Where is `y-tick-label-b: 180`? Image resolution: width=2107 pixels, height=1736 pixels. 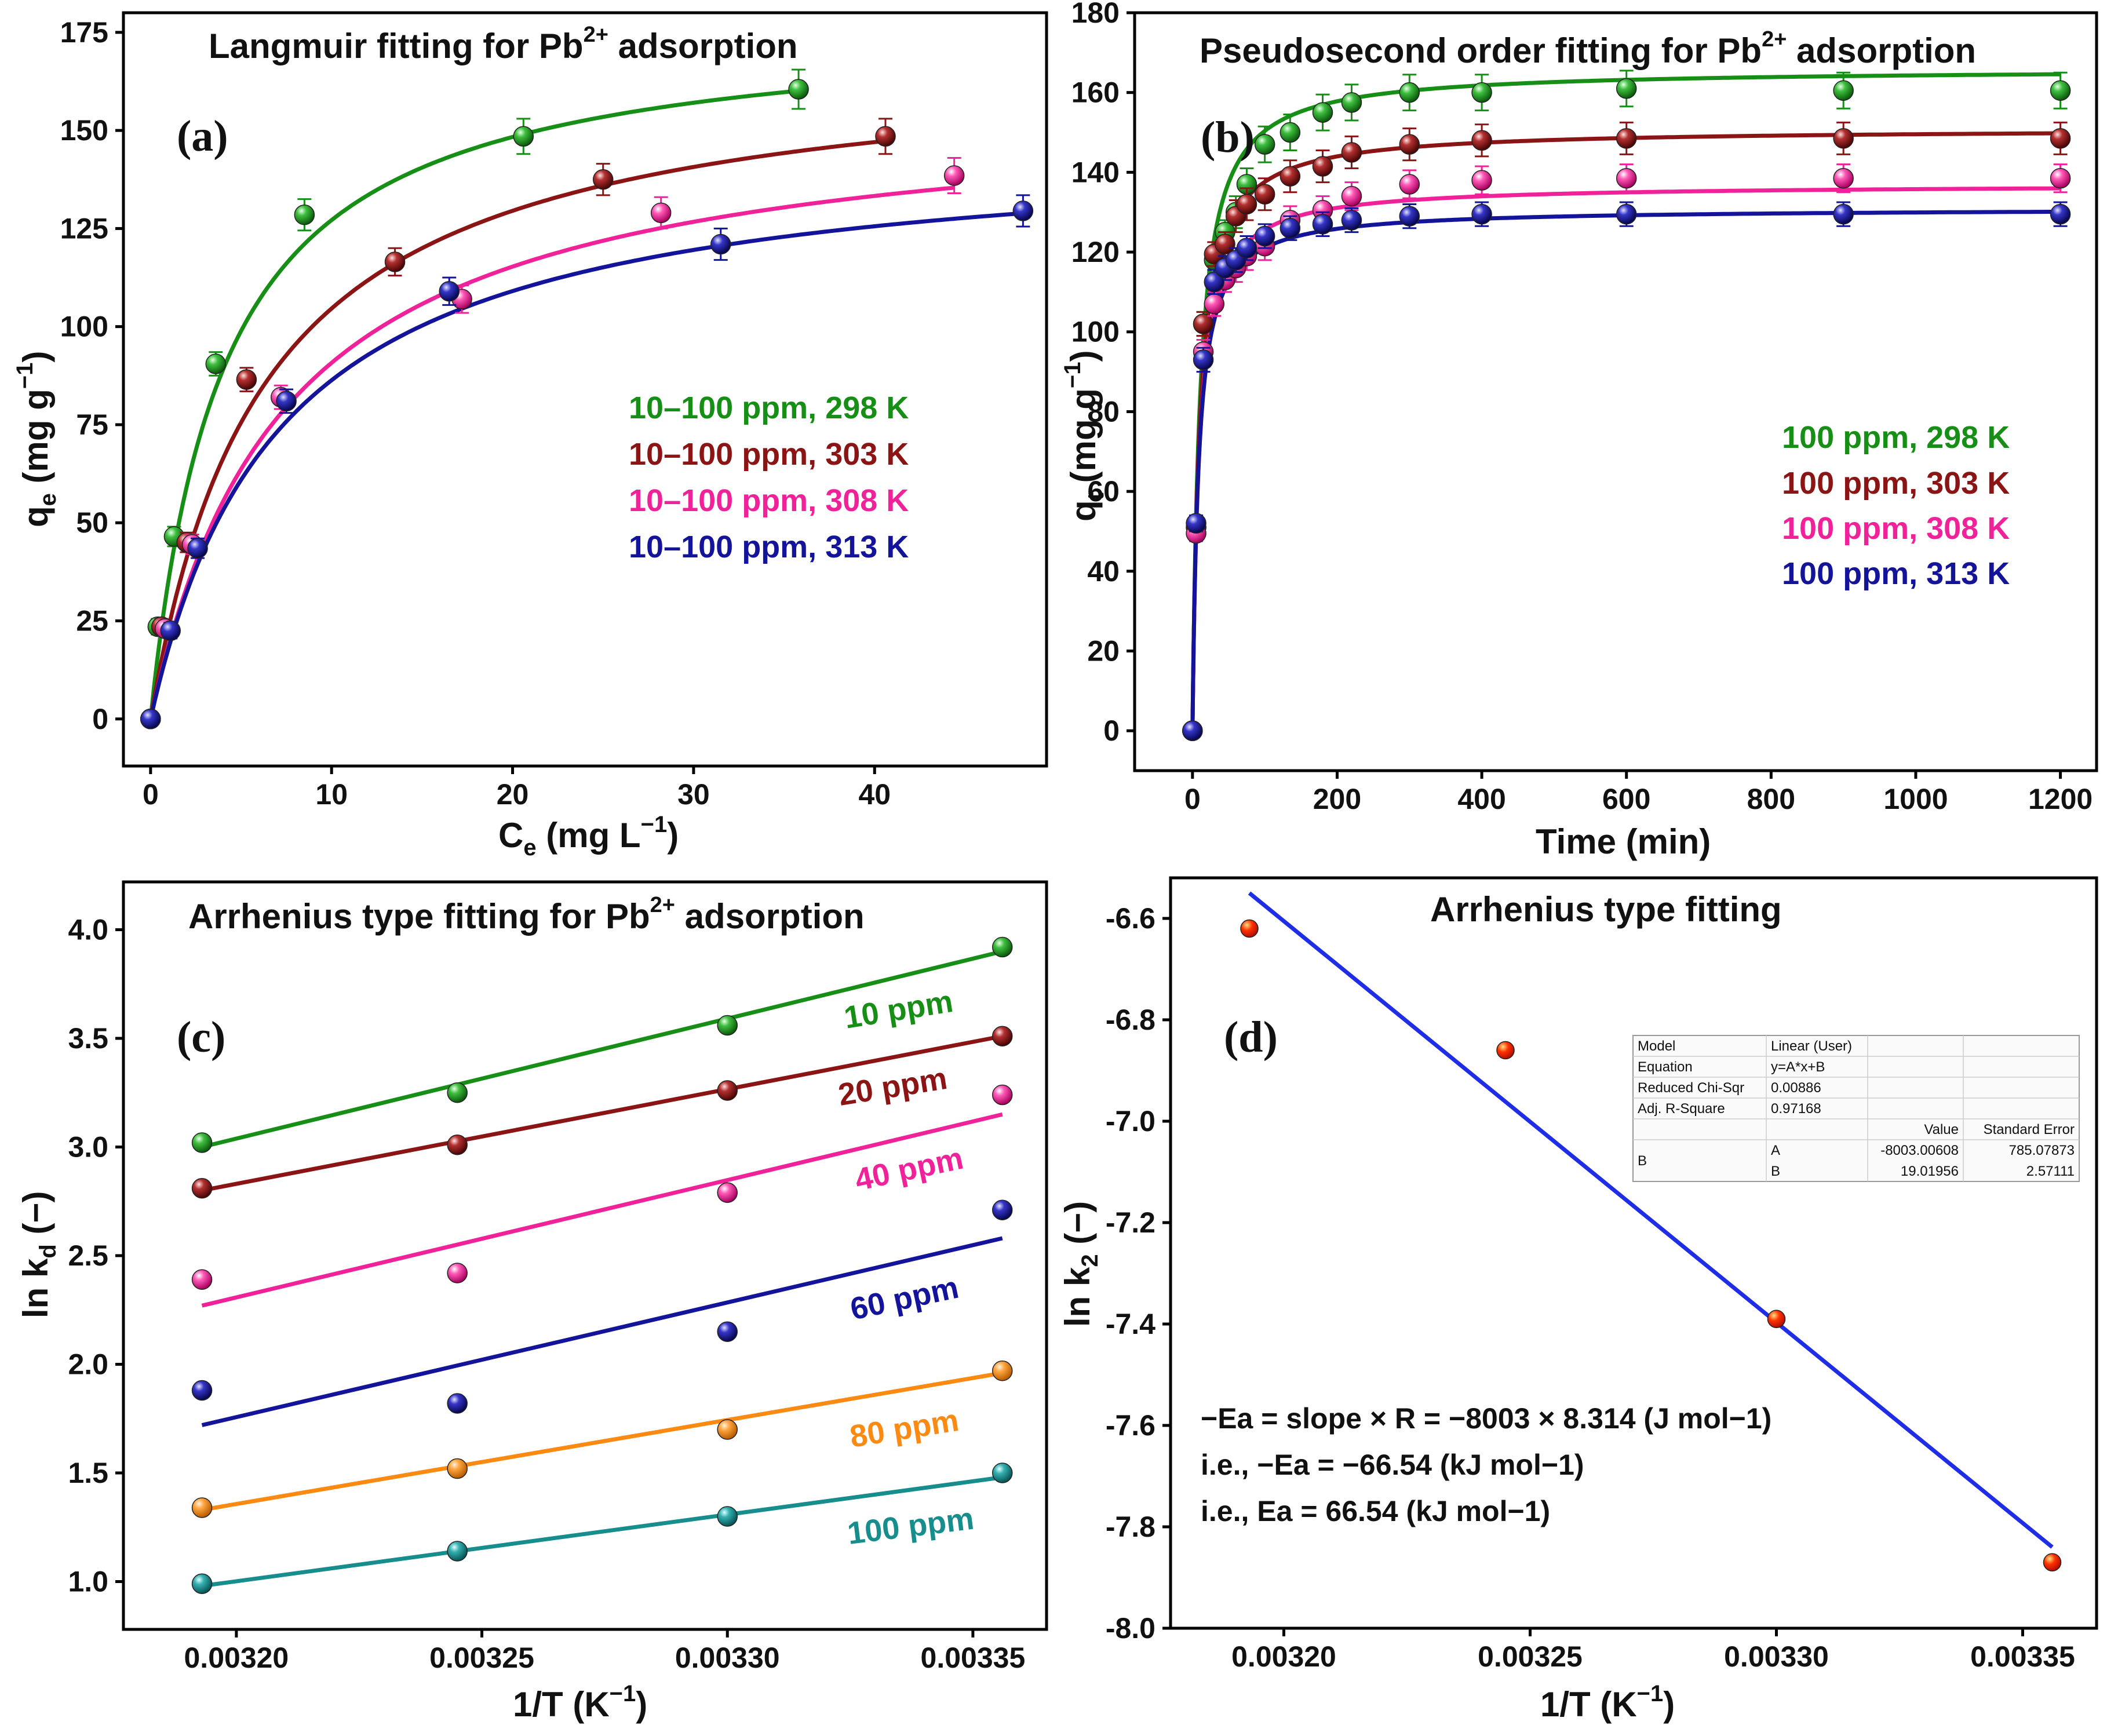
y-tick-label-b: 180 is located at coordinates (1095, 14).